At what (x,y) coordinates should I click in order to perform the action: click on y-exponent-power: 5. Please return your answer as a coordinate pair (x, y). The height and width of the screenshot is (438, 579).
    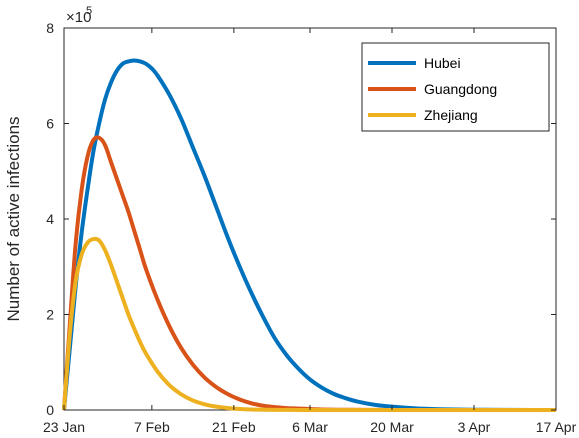
    Looking at the image, I should click on (89, 11).